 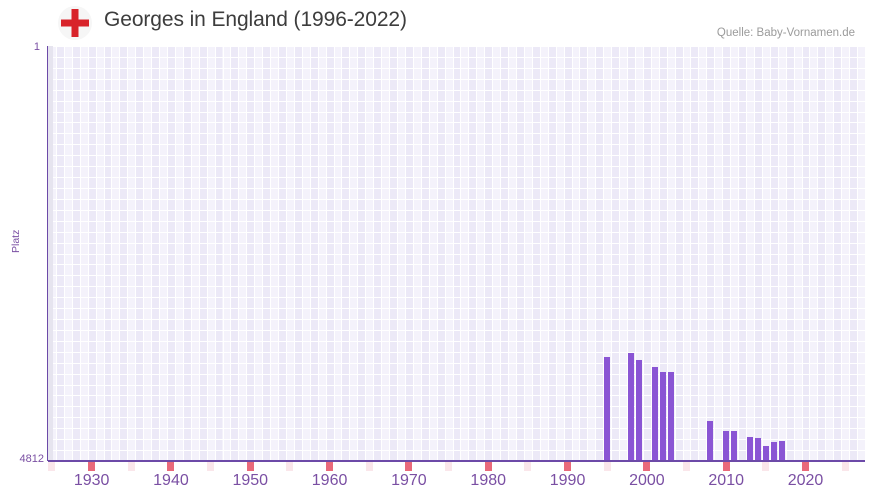 I want to click on x-tick-major-1990, so click(x=568, y=466).